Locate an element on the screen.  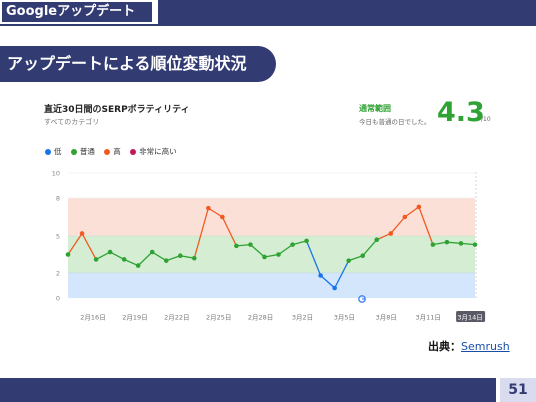
source-citation: 出典：Semrush is located at coordinates (469, 346).